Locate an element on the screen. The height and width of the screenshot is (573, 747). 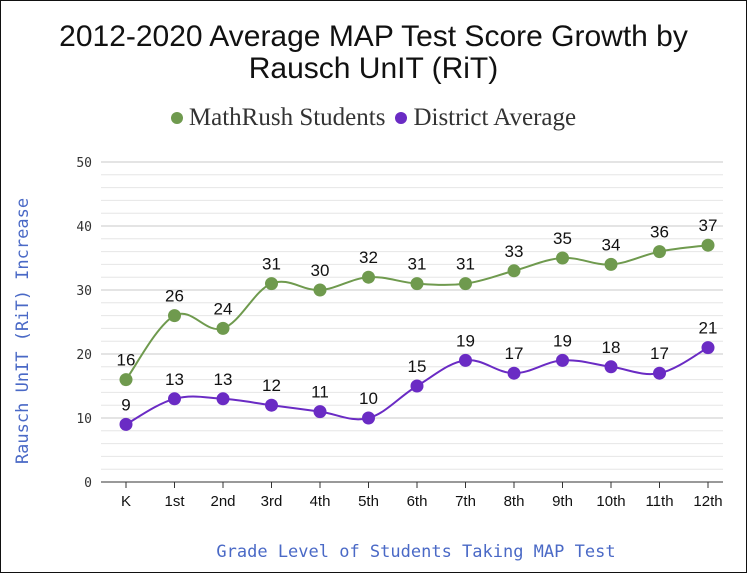
legend-label-district: District Average is located at coordinates (495, 117).